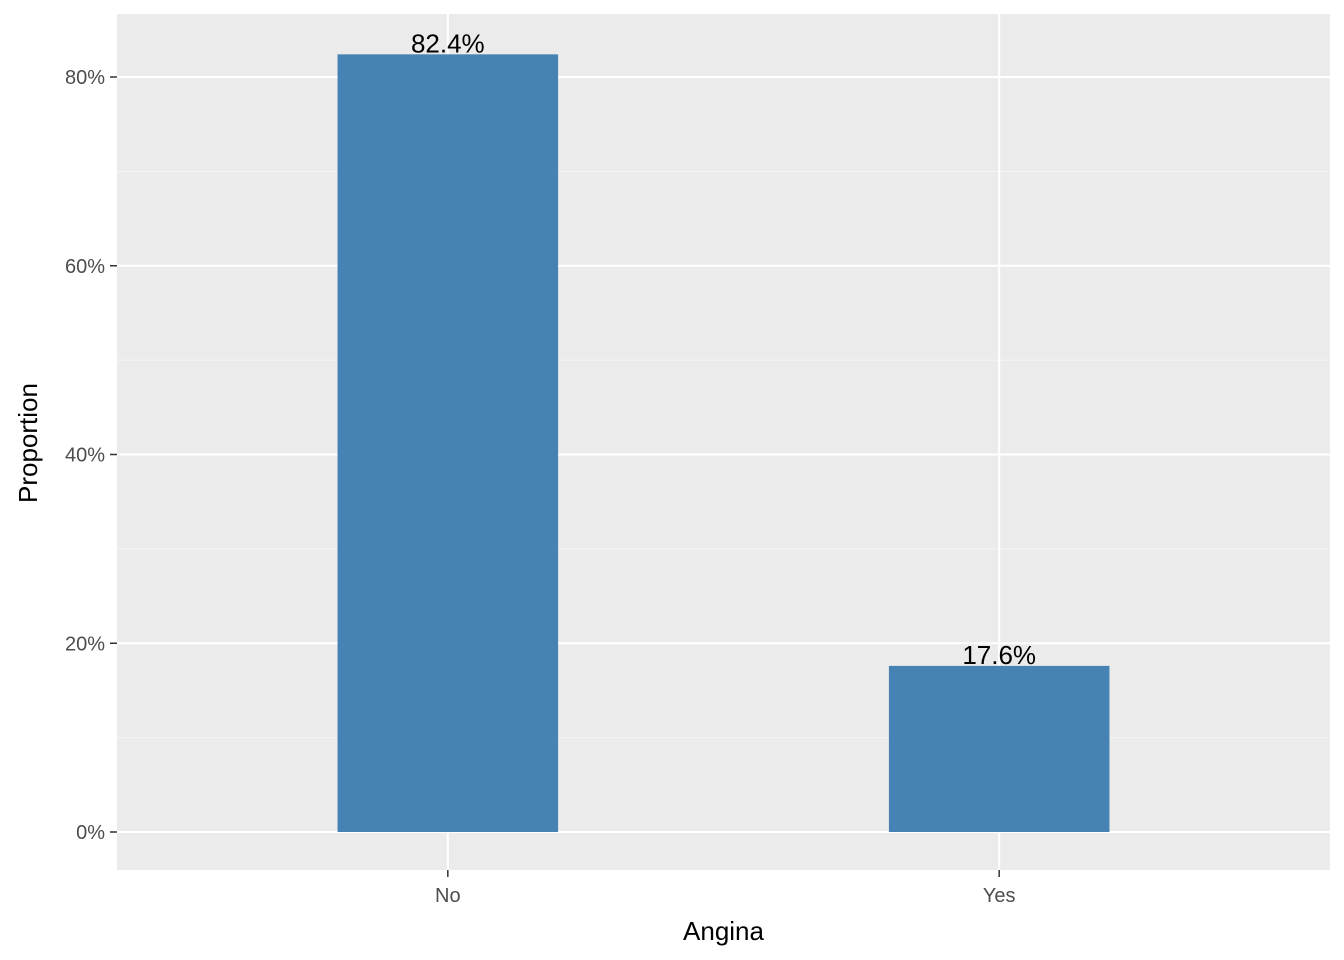  Describe the element at coordinates (999, 748) in the screenshot. I see `bar-yes` at that location.